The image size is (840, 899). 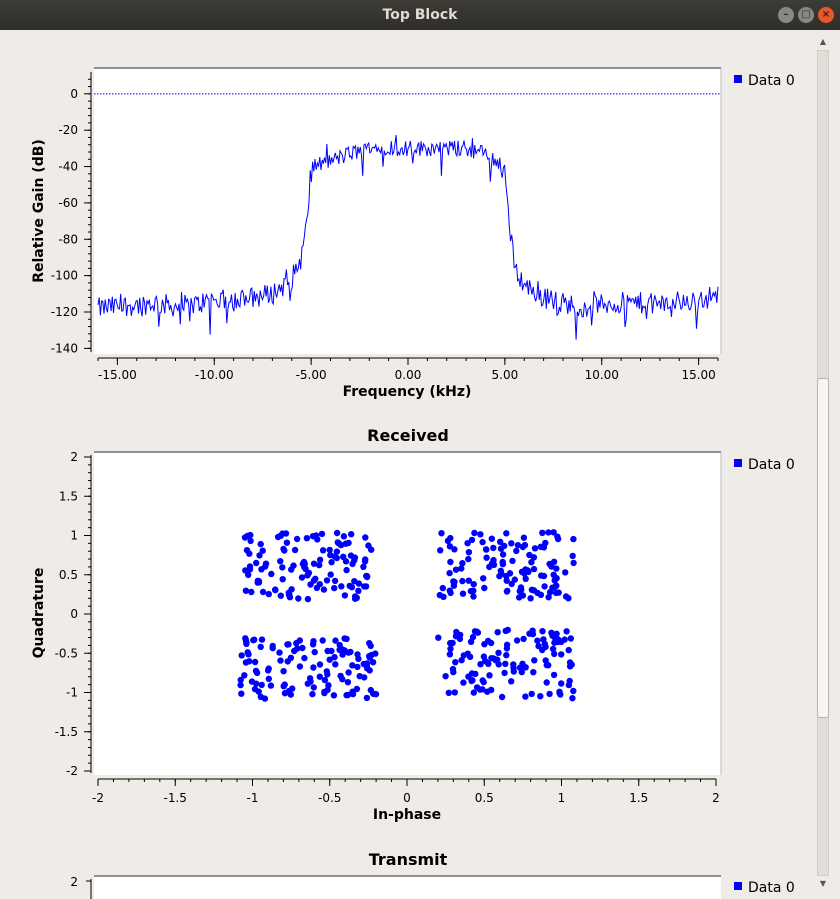 I want to click on received-ytick-label: -1.5, so click(x=66, y=732).